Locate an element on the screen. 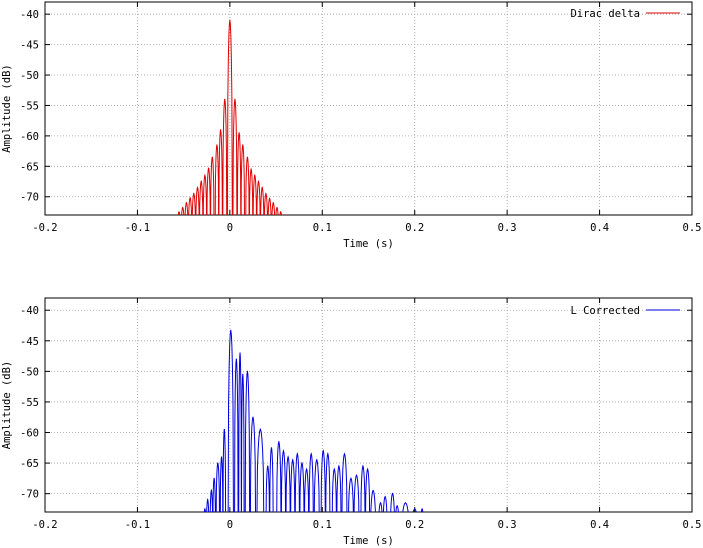  series-line is located at coordinates (313, 421).